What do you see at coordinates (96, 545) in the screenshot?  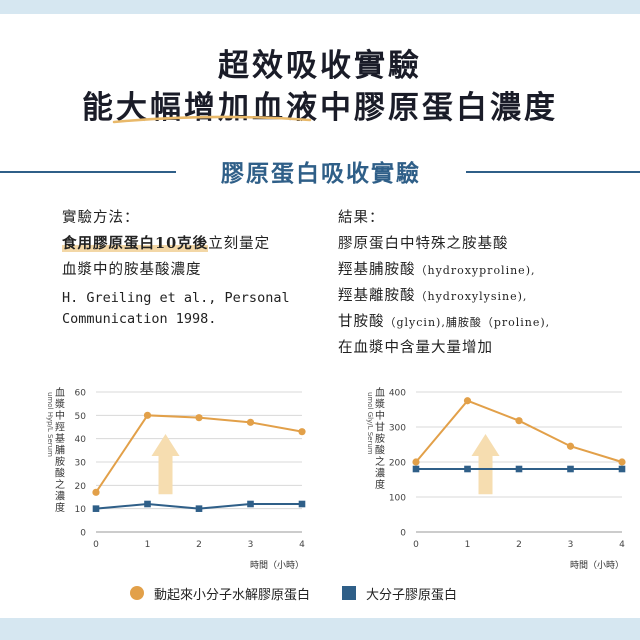 I see `chart1-xtick-label: 0` at bounding box center [96, 545].